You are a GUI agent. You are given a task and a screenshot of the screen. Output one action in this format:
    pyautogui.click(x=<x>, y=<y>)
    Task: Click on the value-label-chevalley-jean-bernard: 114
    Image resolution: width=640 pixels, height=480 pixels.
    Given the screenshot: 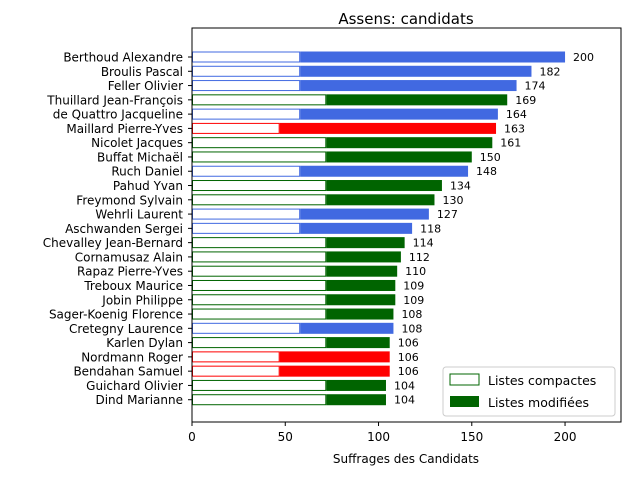 What is the action you would take?
    pyautogui.click(x=423, y=243)
    